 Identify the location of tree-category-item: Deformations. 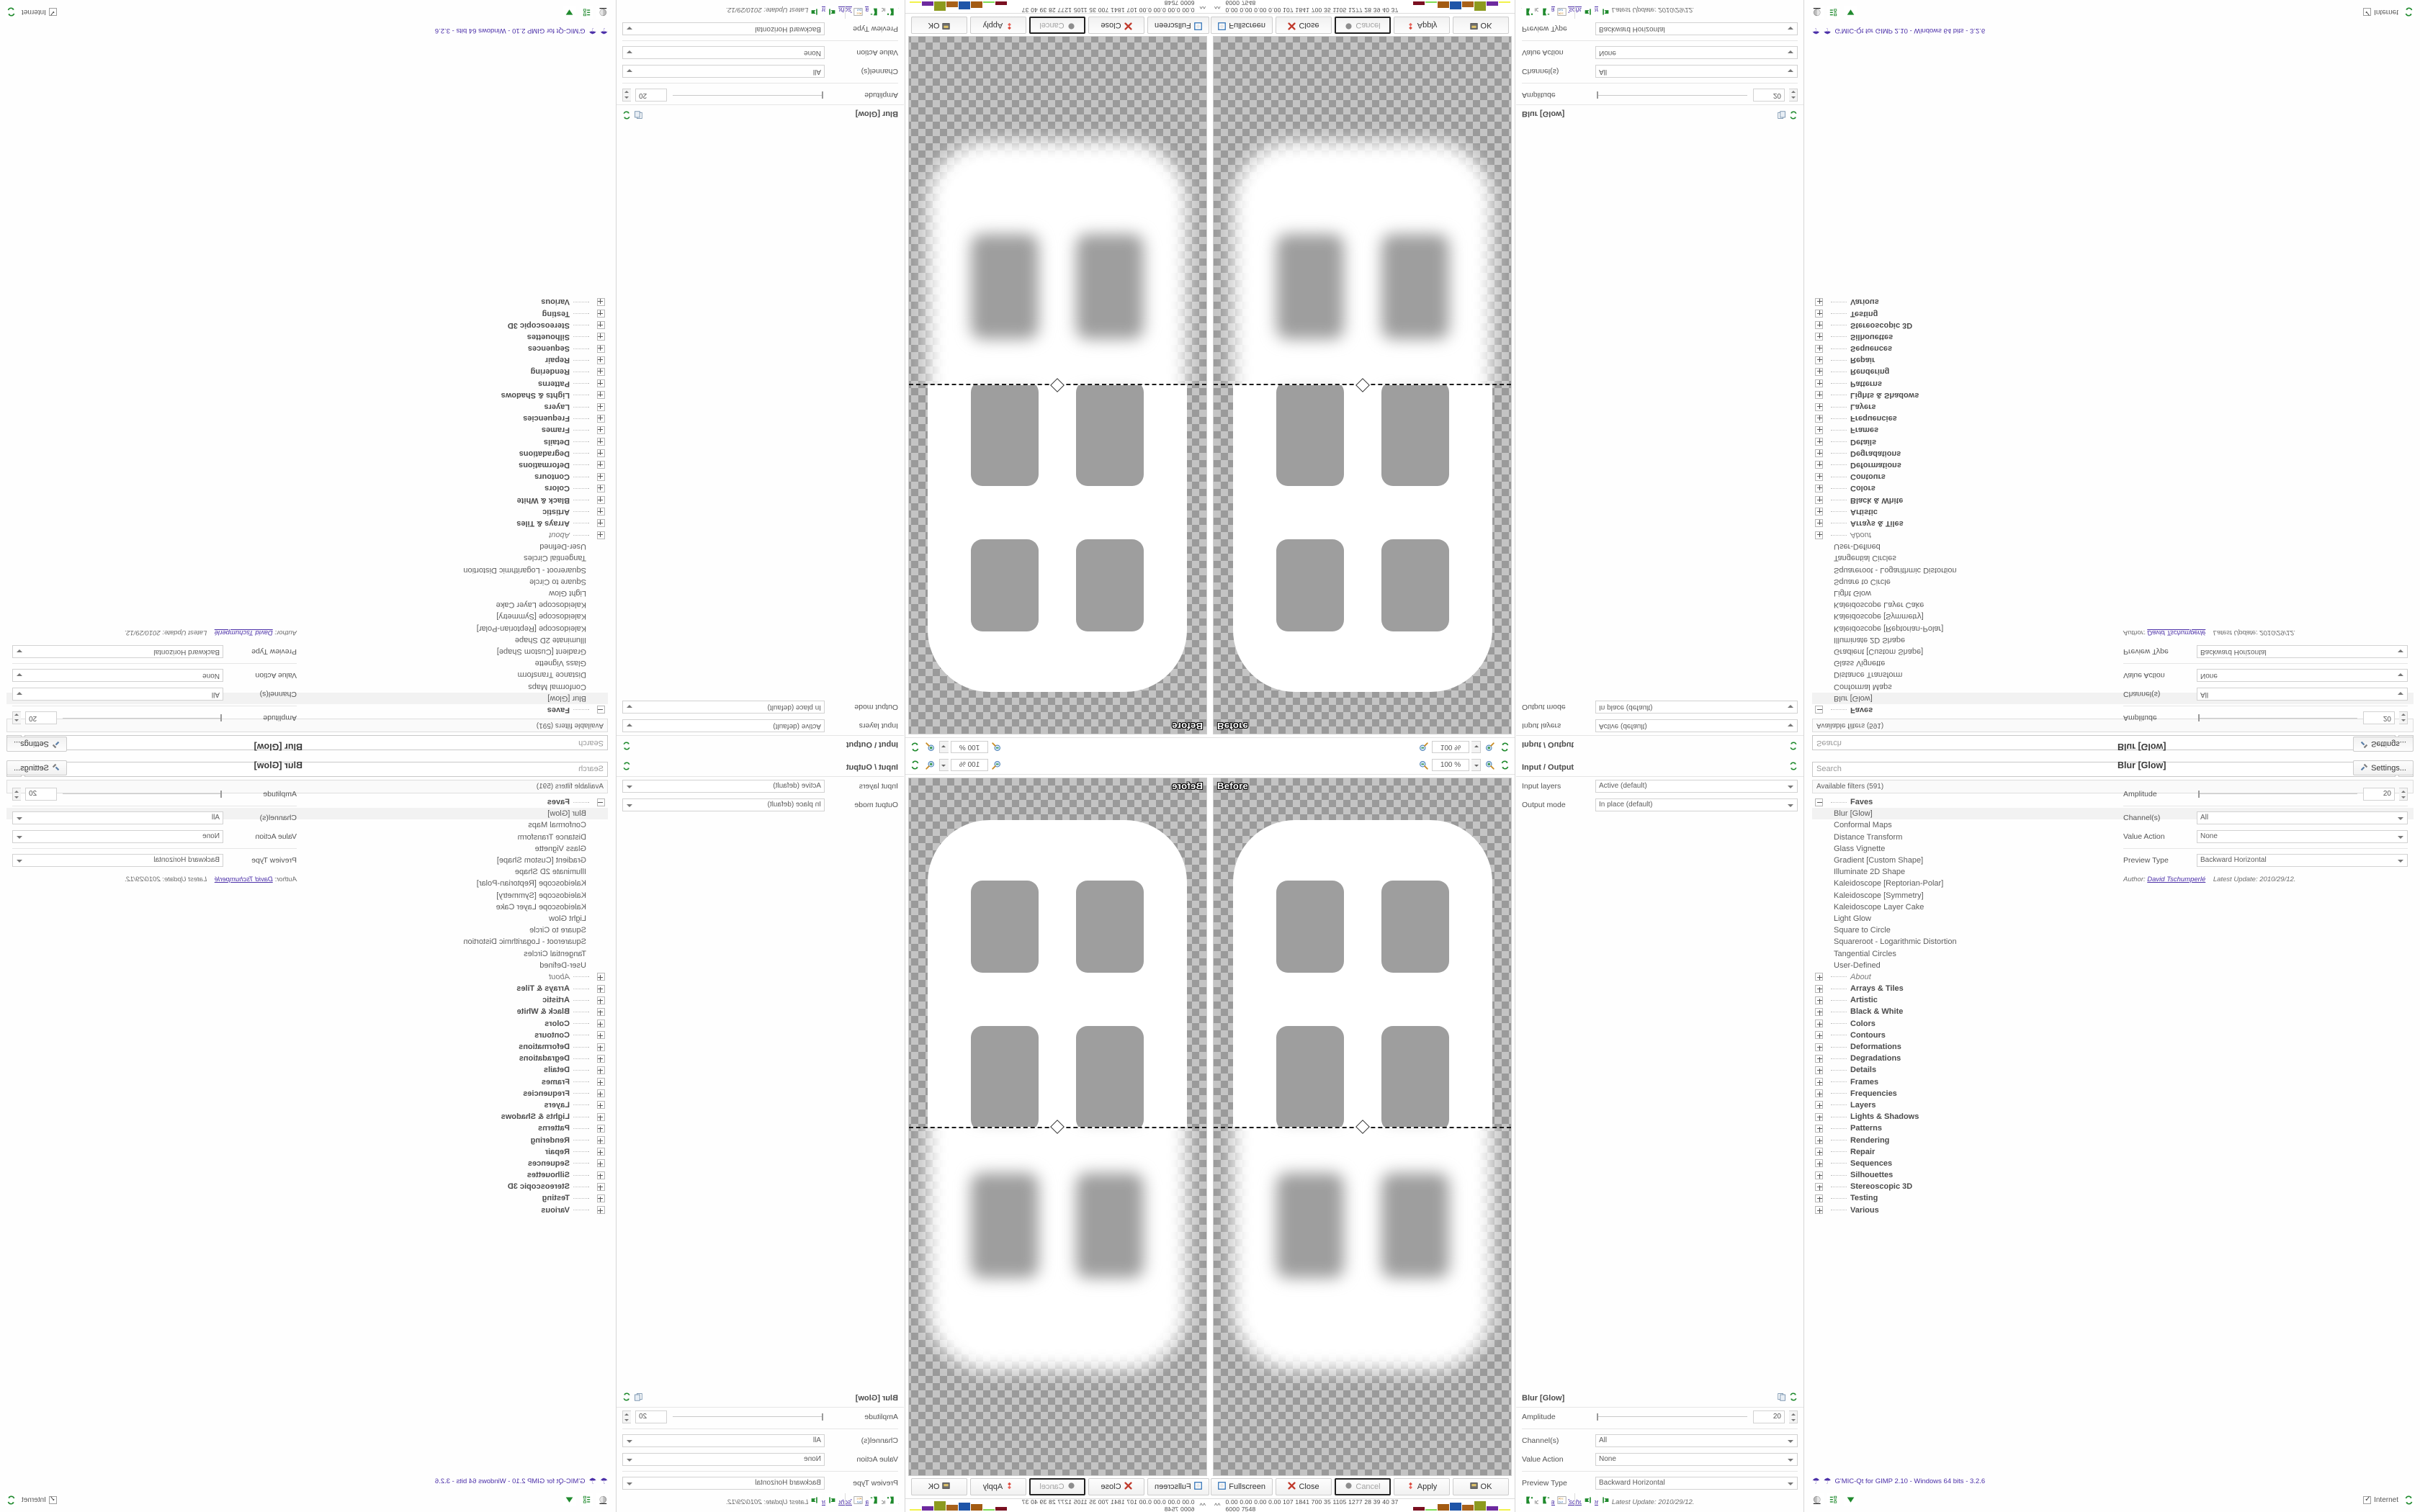
(2113, 1047).